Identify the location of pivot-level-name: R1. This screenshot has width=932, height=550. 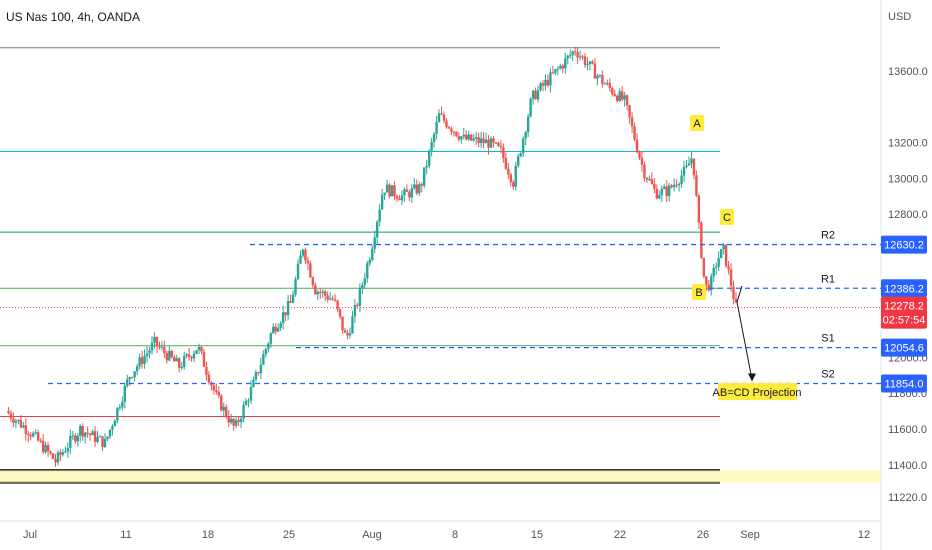
(828, 279).